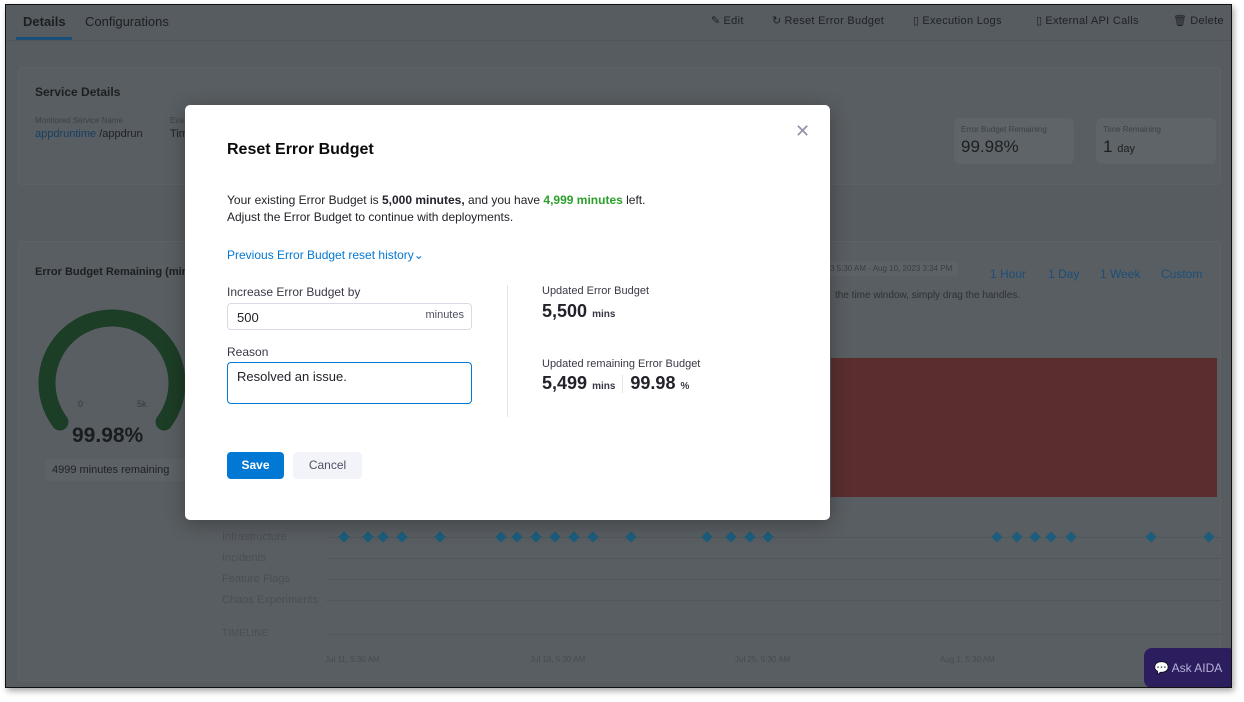 The height and width of the screenshot is (702, 1244). I want to click on evaluation-value: Tim, so click(179, 134).